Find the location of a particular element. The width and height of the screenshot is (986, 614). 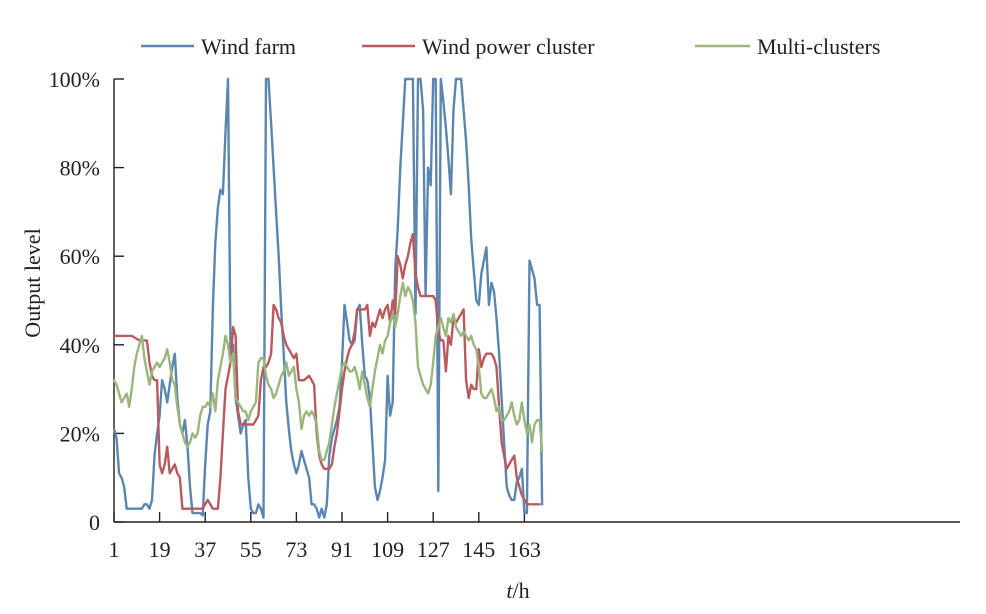

legend-item-multi-clusters: Multi-clusters is located at coordinates (787, 46).